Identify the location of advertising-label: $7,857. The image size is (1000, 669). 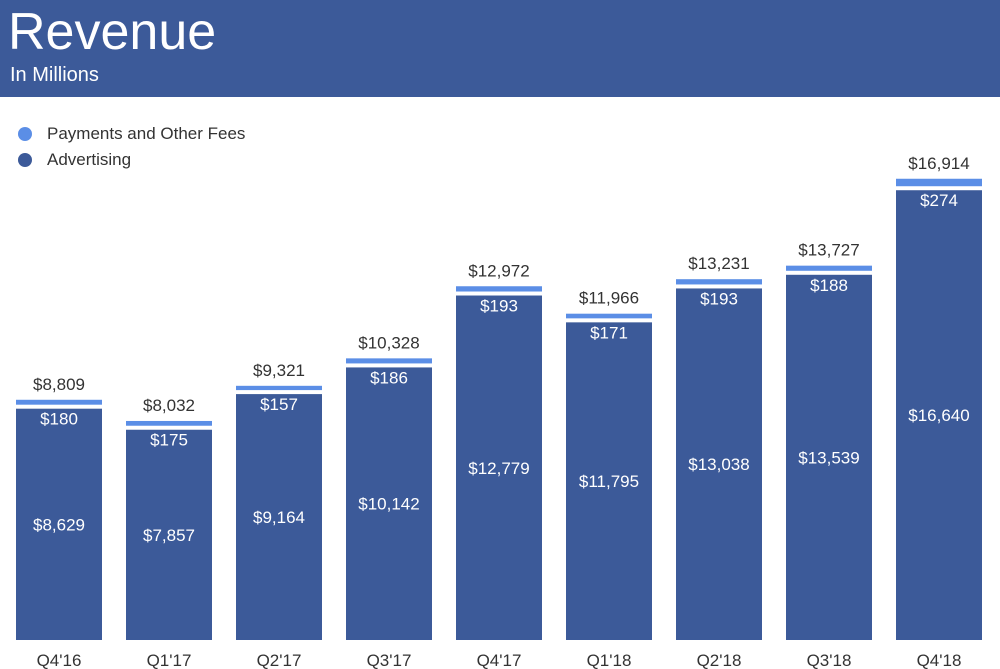
(169, 535).